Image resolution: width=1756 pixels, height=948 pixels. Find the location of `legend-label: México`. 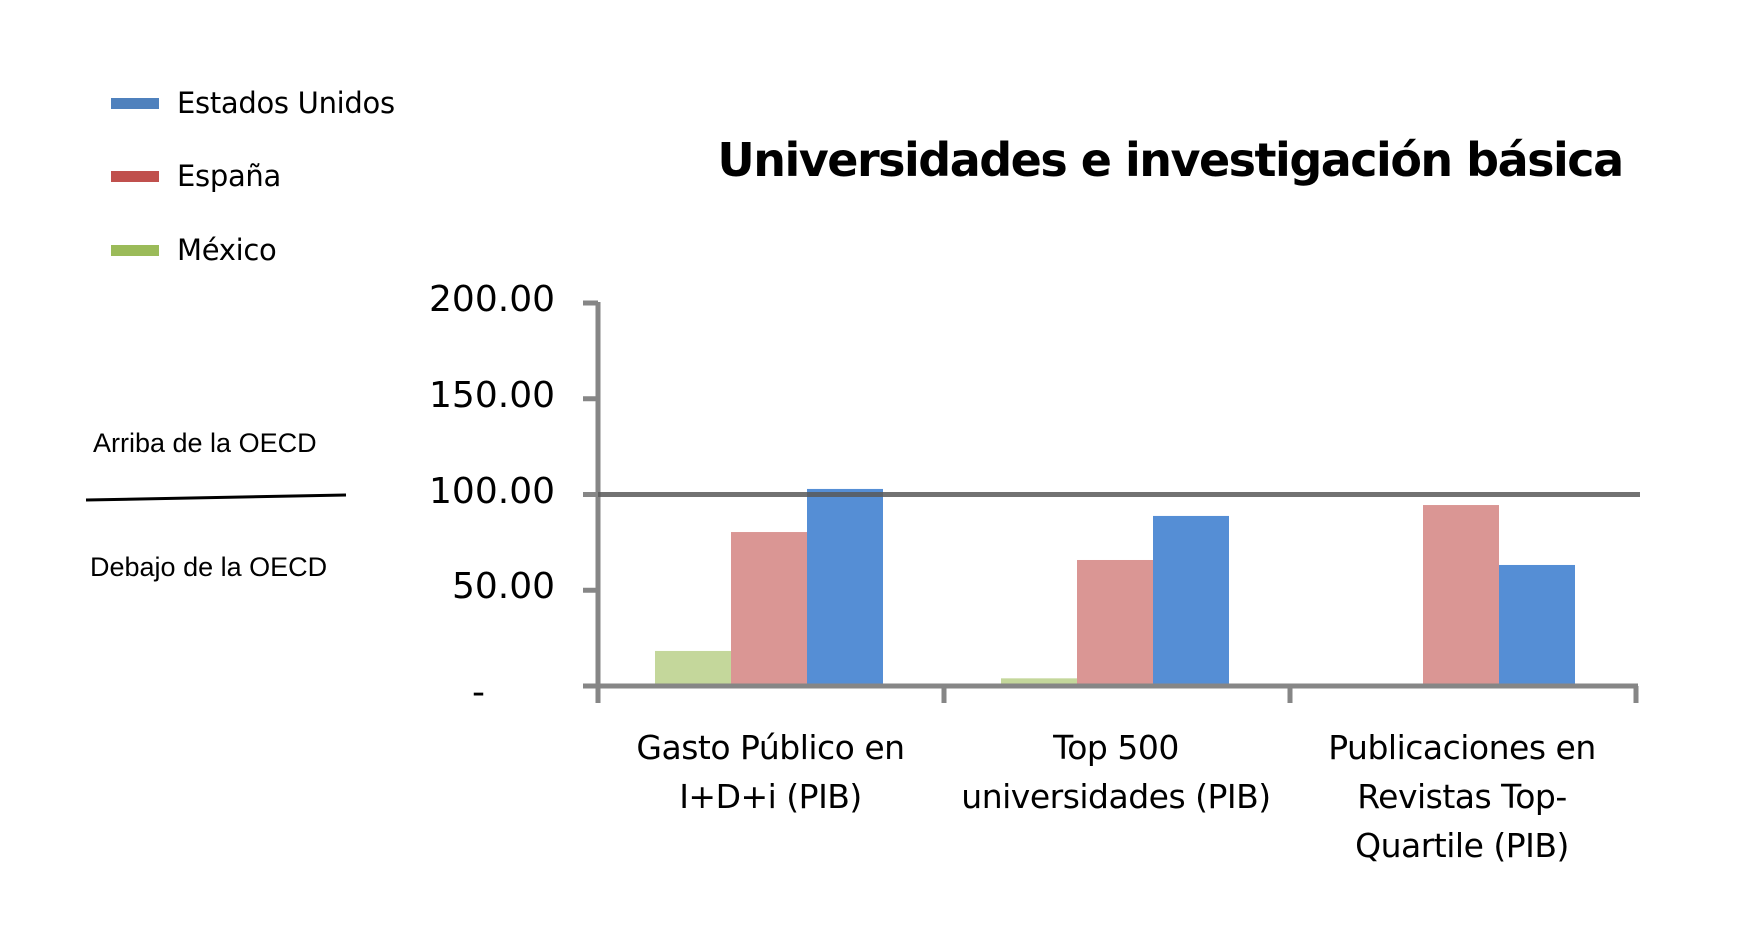

legend-label: México is located at coordinates (227, 250).